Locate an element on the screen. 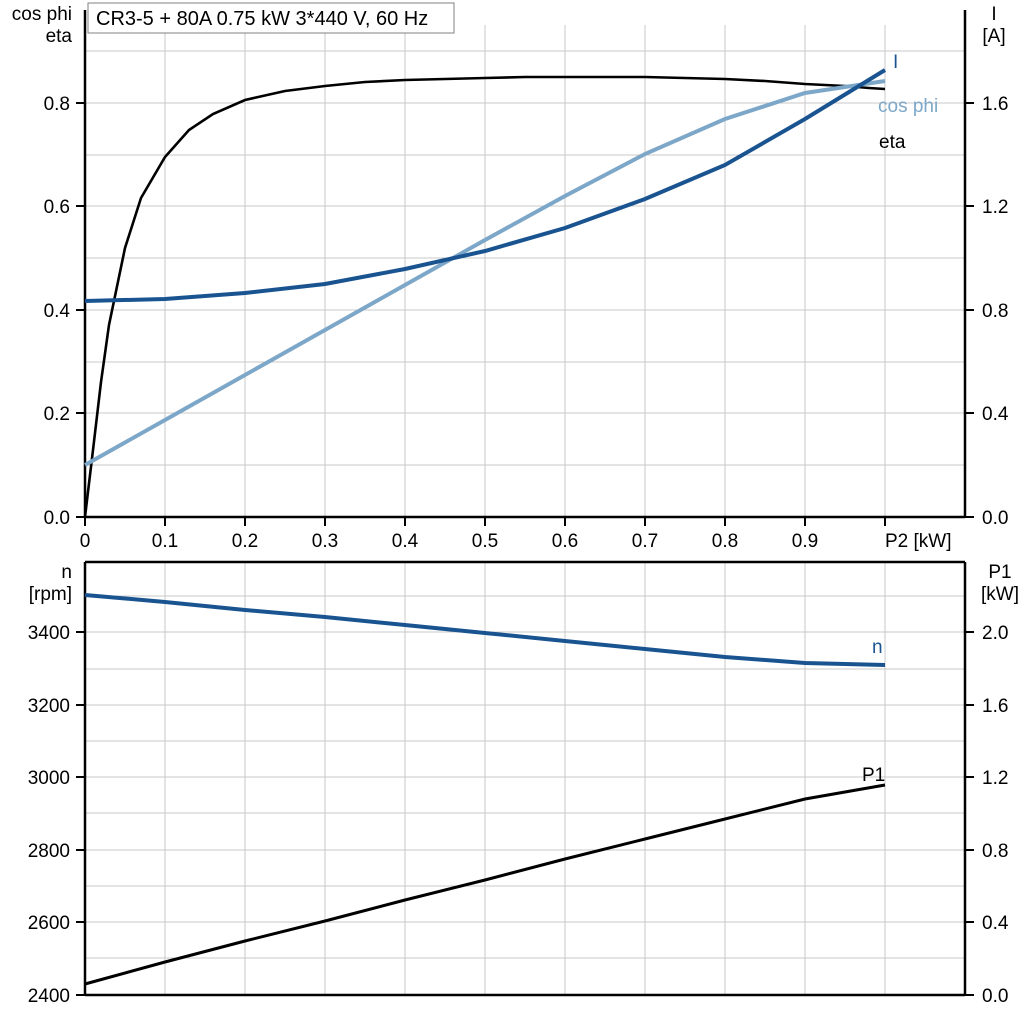 The height and width of the screenshot is (1024, 1024). bottom-left-tick-5: 3400 is located at coordinates (49, 633).